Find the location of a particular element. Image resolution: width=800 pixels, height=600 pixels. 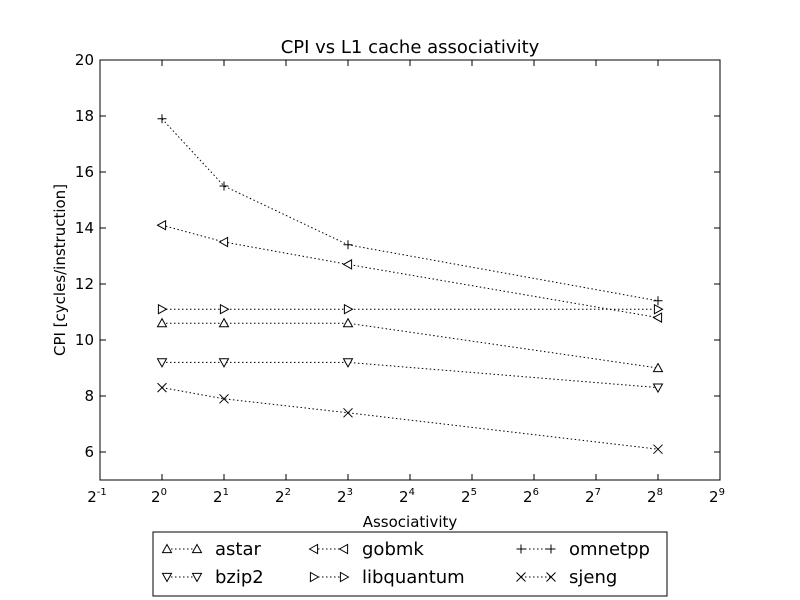

x-tick-label: 21 is located at coordinates (221, 496).